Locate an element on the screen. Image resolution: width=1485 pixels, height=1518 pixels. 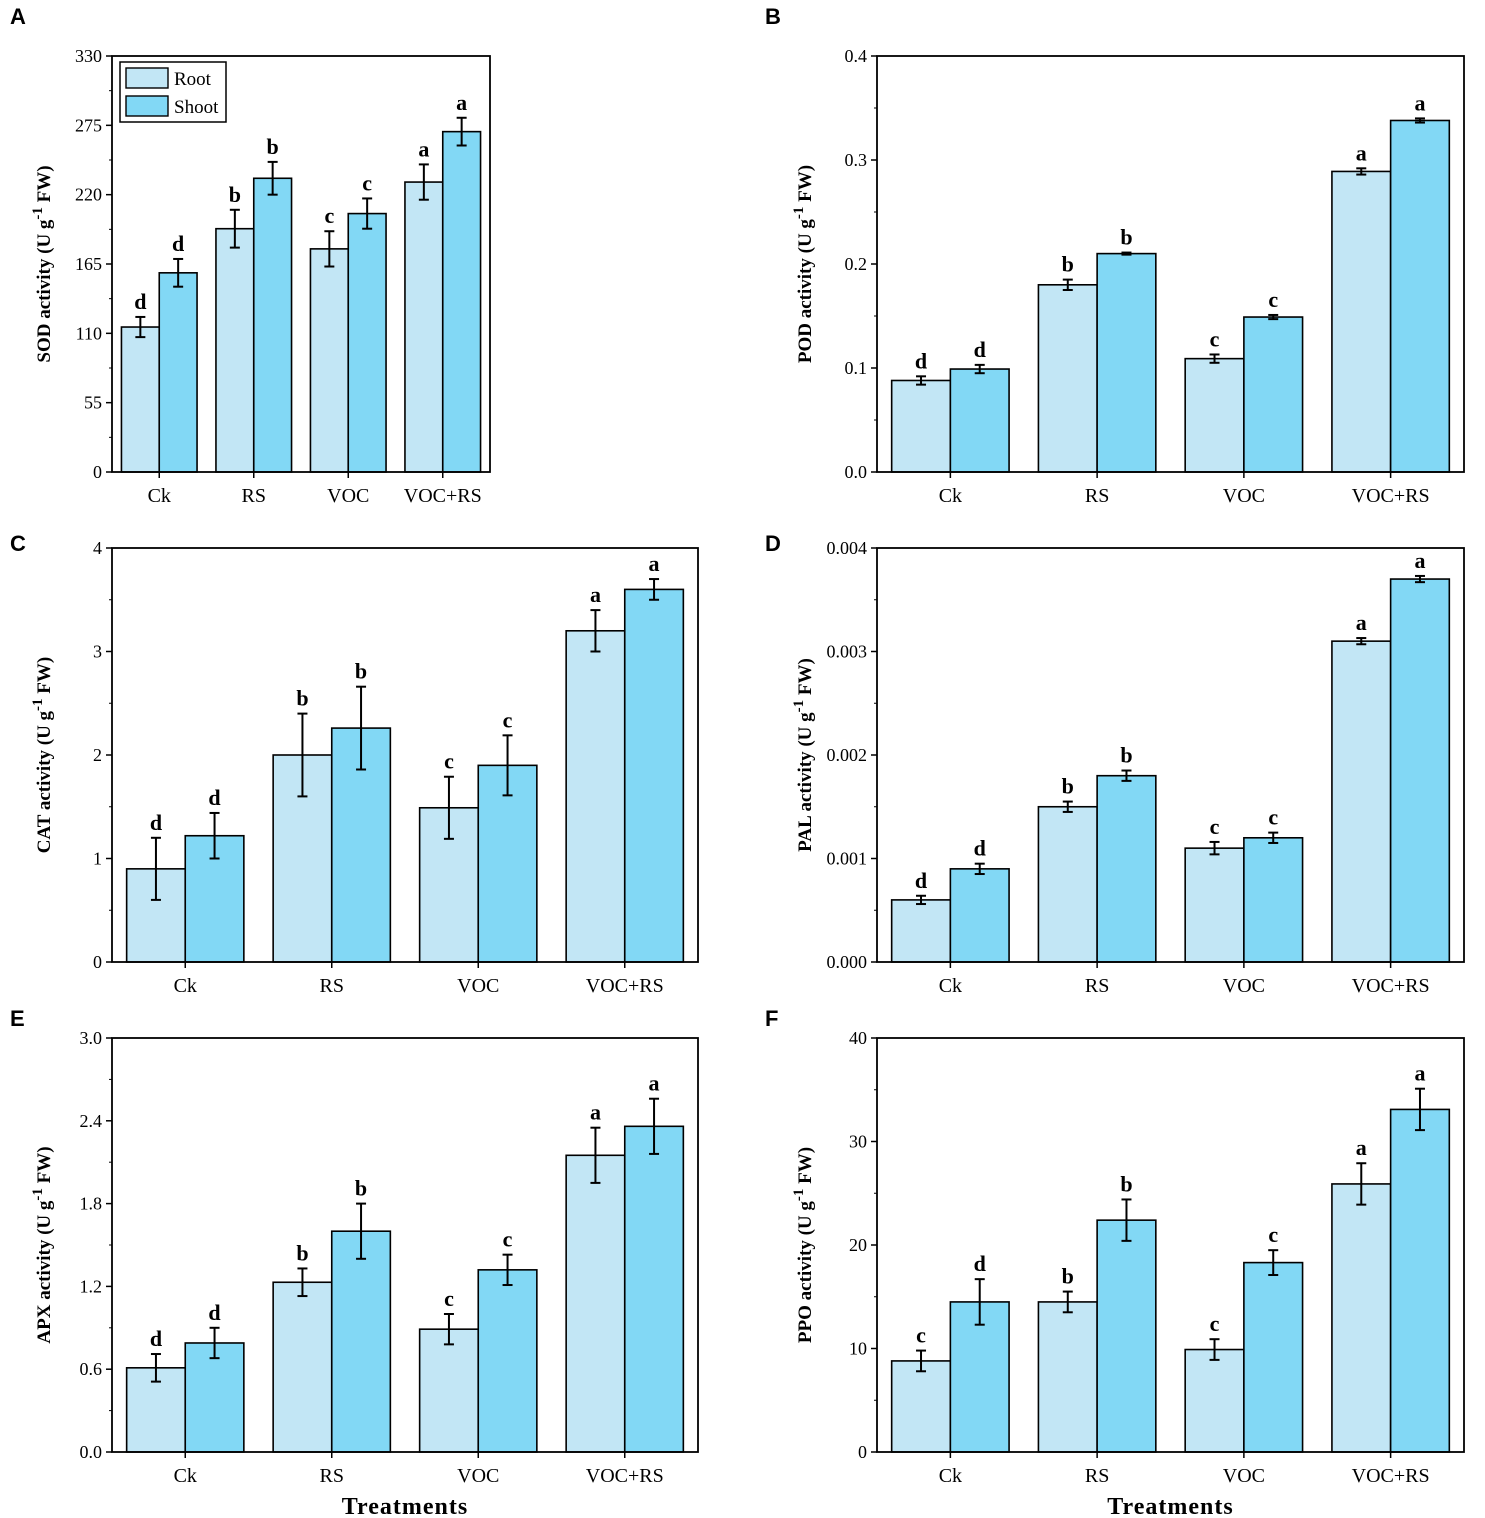
y-tick-label: 0.003 is located at coordinates (847, 652).